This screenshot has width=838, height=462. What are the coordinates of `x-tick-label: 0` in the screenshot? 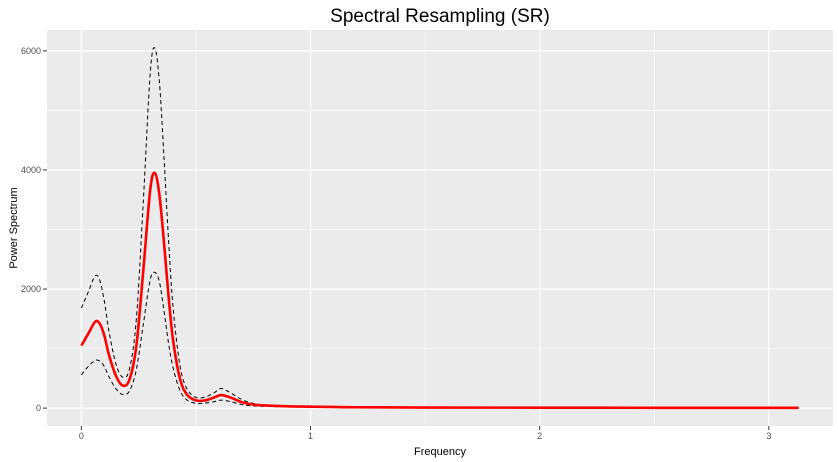 It's located at (81, 436).